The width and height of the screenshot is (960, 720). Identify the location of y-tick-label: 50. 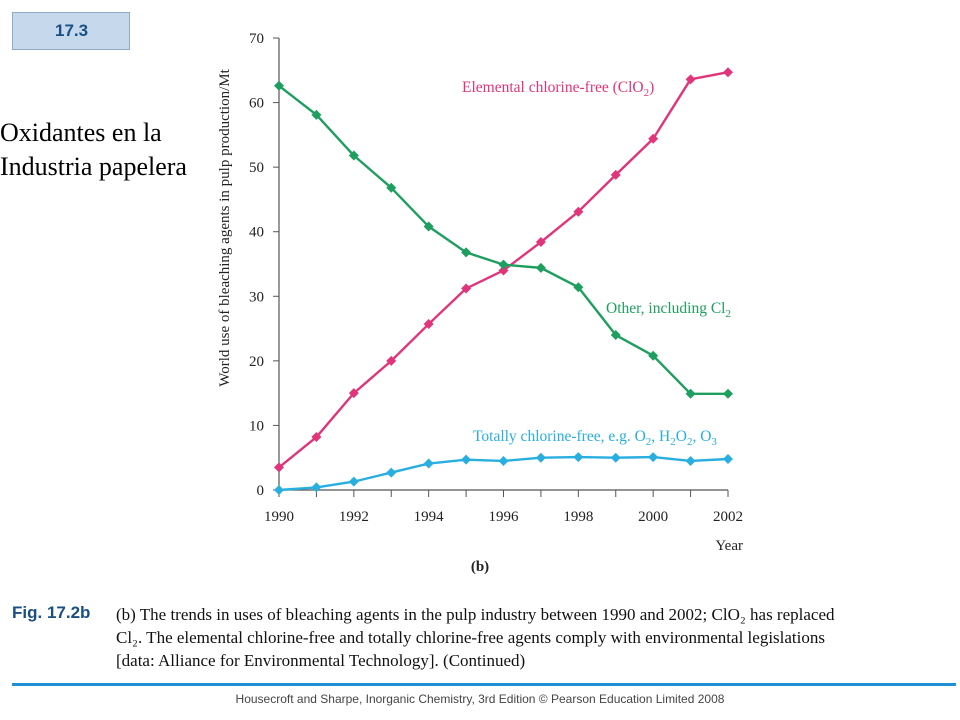
(256, 168).